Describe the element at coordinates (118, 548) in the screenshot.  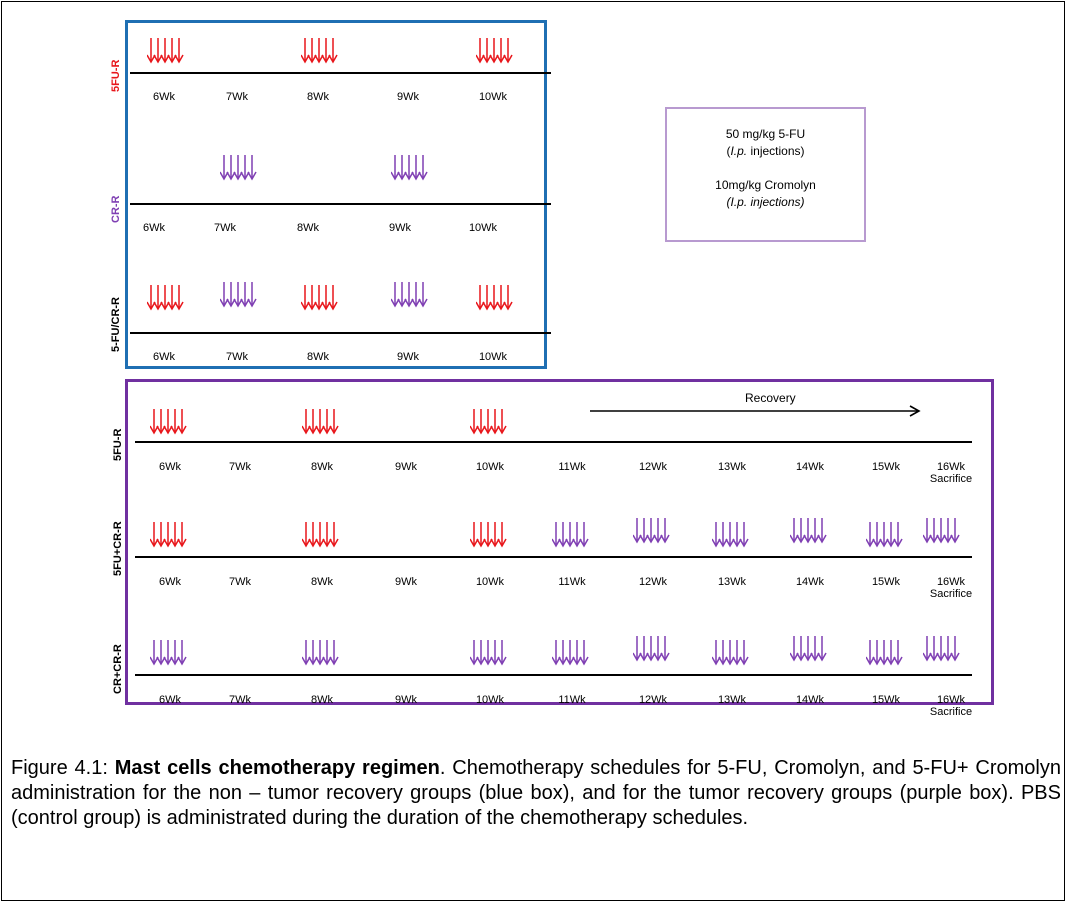
I see `group-label: 5FU+CR-R` at that location.